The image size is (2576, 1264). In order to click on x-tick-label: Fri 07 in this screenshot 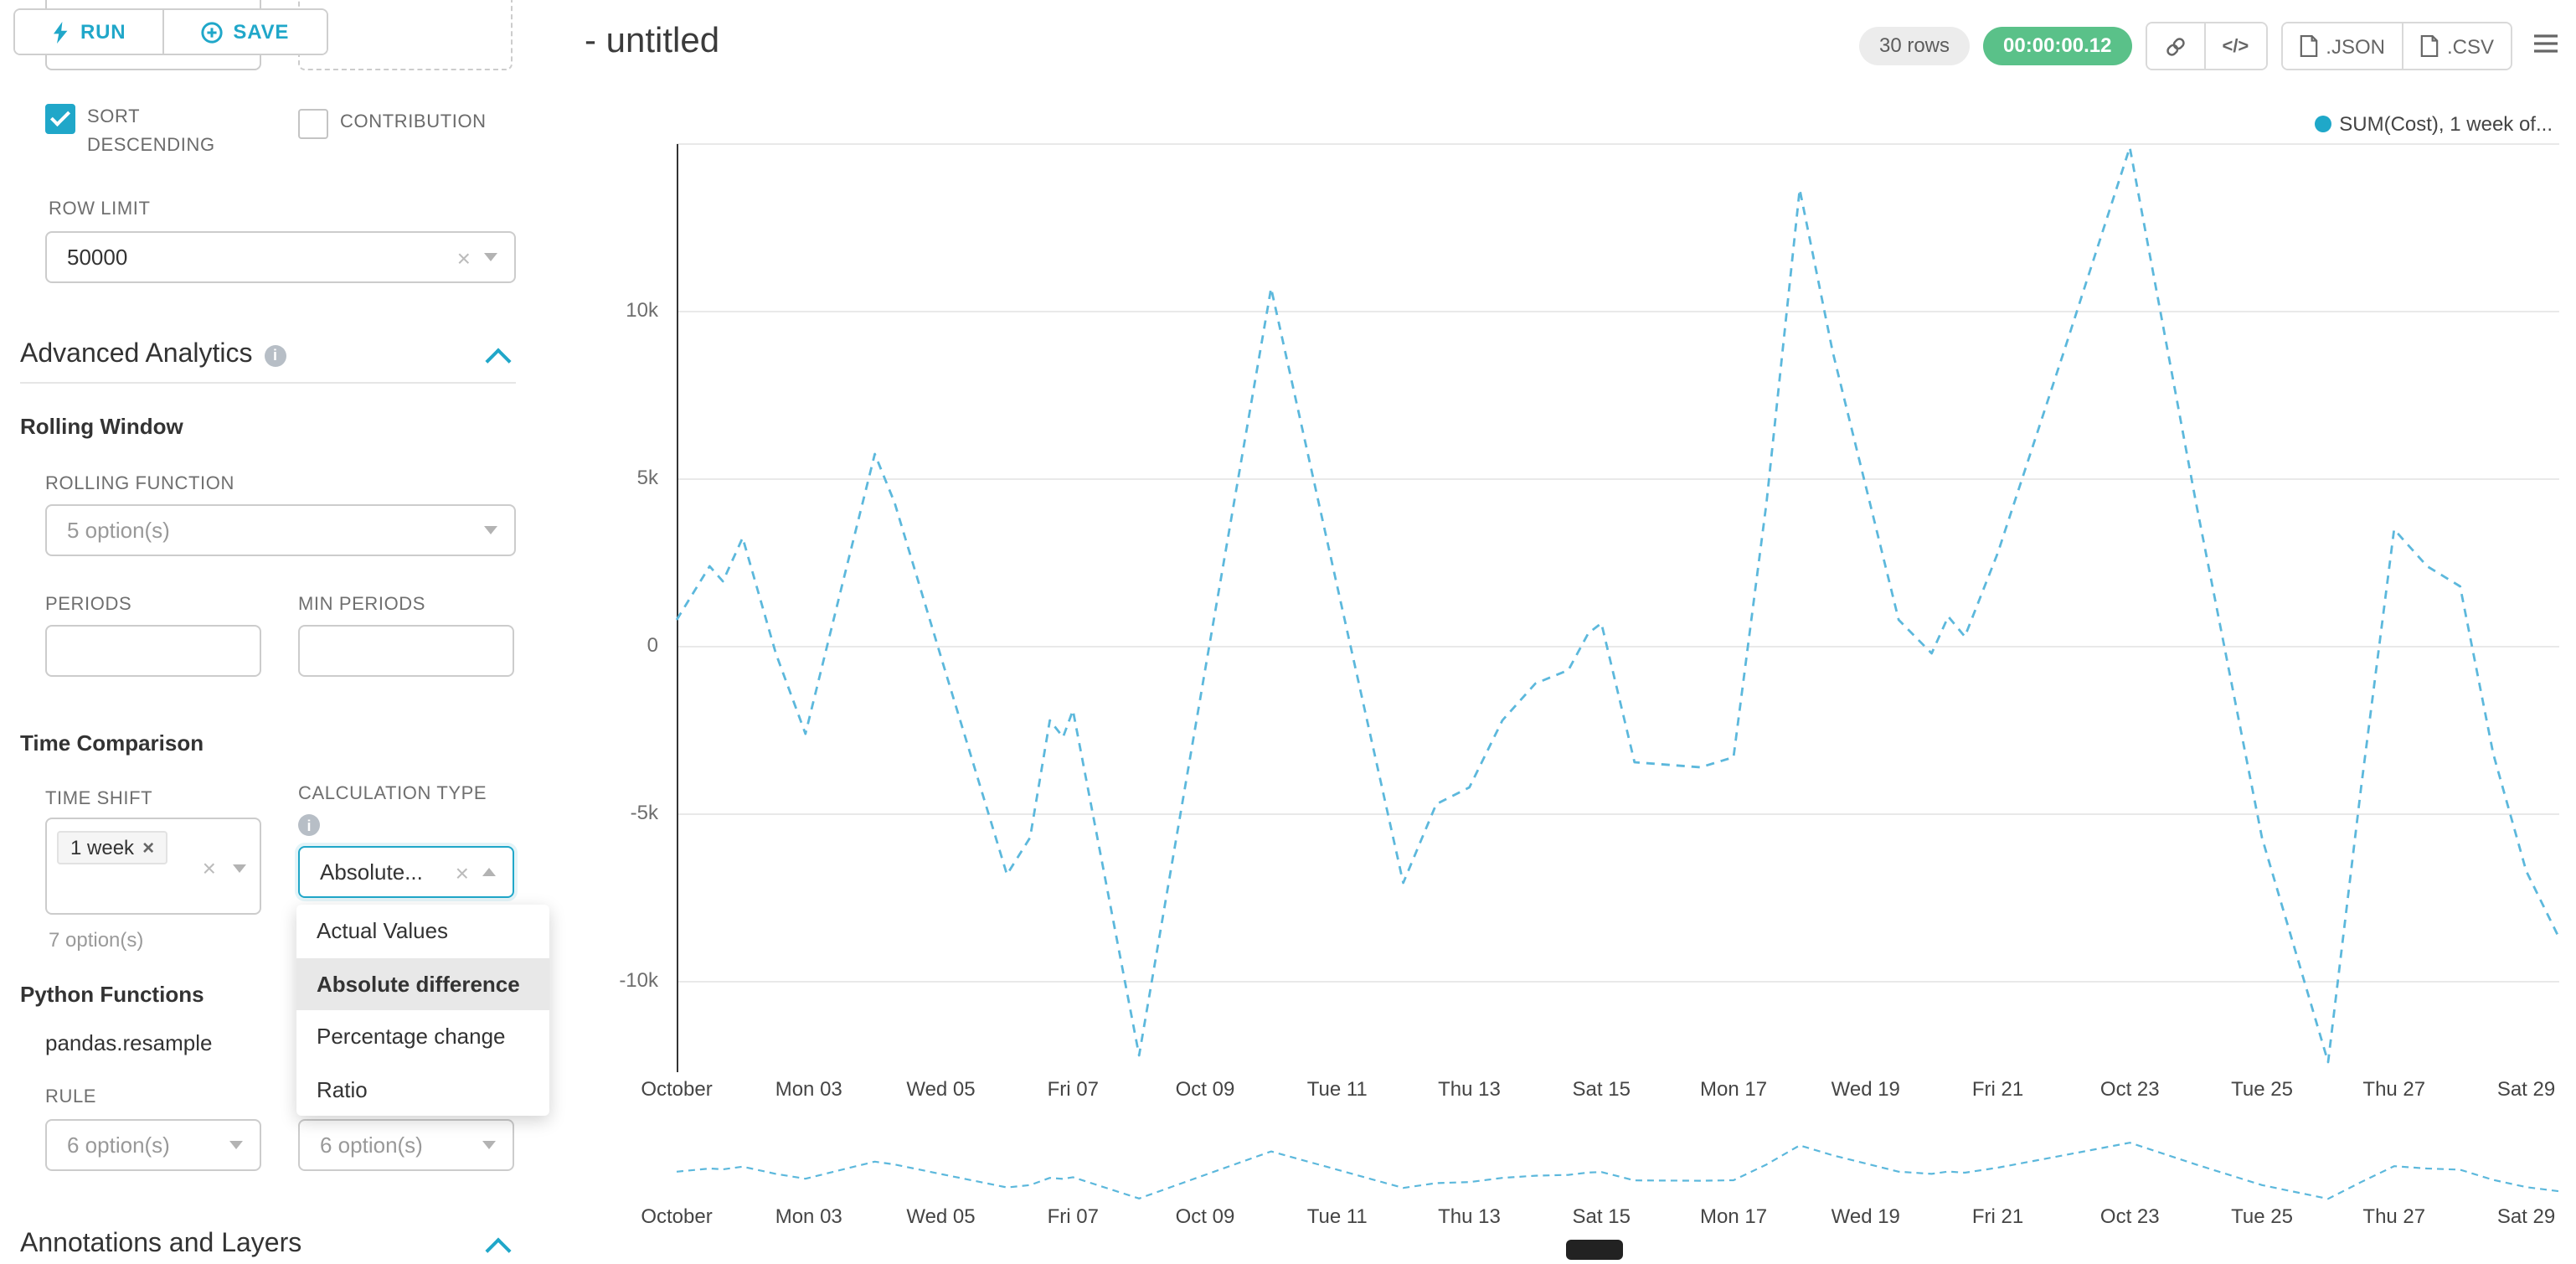, I will do `click(1073, 1217)`.